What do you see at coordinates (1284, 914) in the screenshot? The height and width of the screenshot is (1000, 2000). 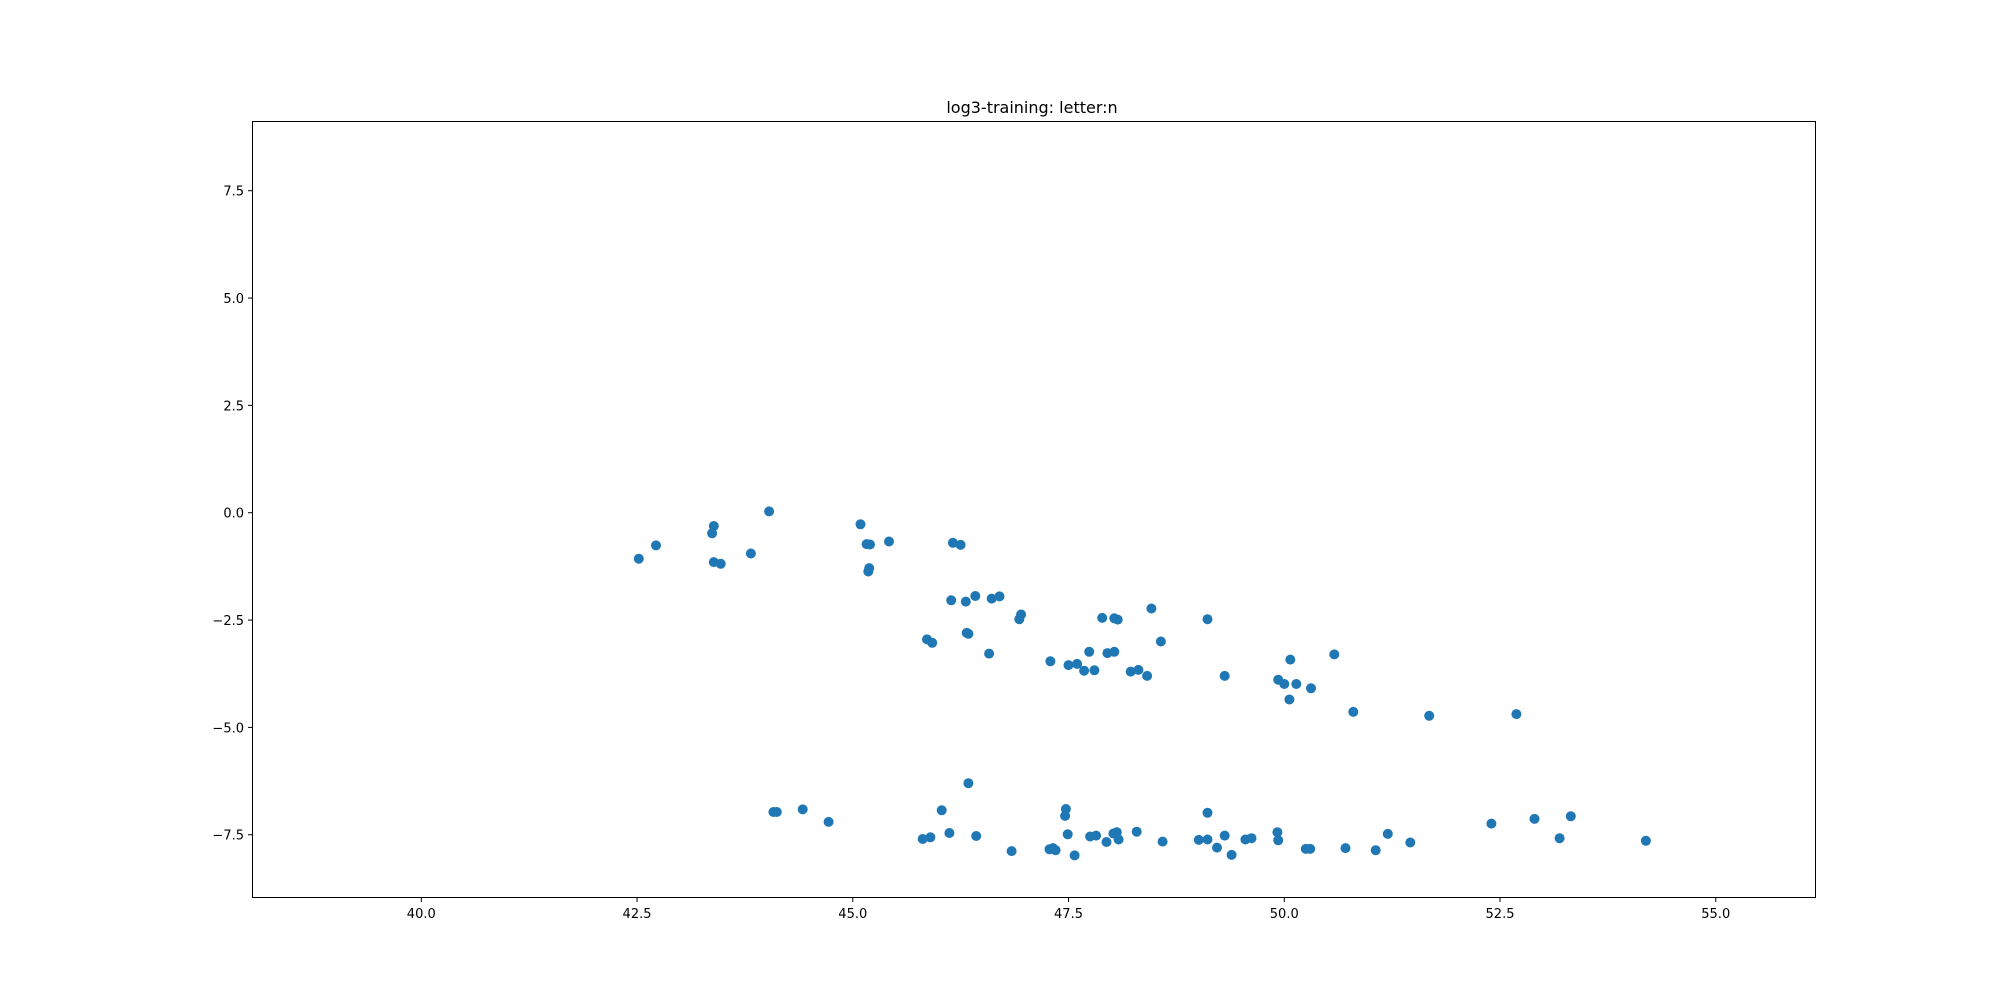 I see `x-tick-label: 50.0` at bounding box center [1284, 914].